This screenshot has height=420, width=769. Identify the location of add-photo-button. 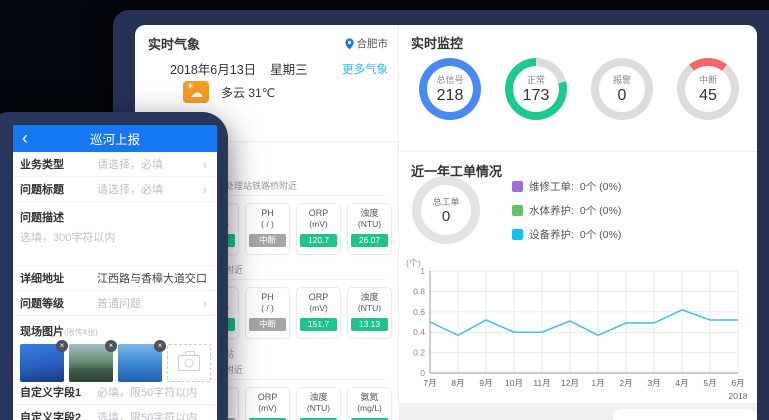
(189, 363).